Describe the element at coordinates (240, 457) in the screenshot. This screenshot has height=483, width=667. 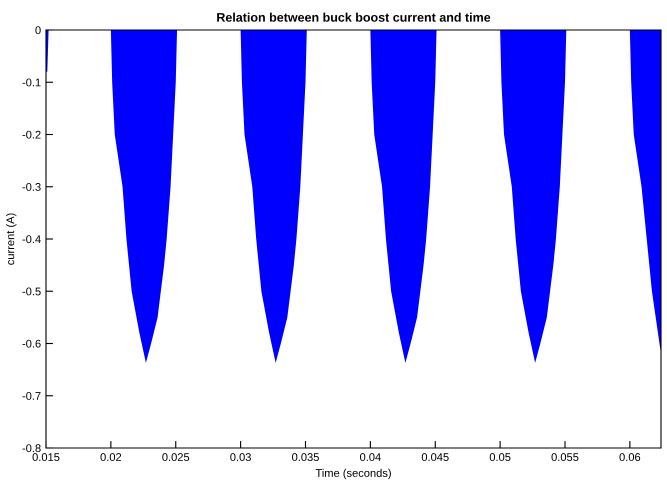
I see `x-tick-label: 0.03` at that location.